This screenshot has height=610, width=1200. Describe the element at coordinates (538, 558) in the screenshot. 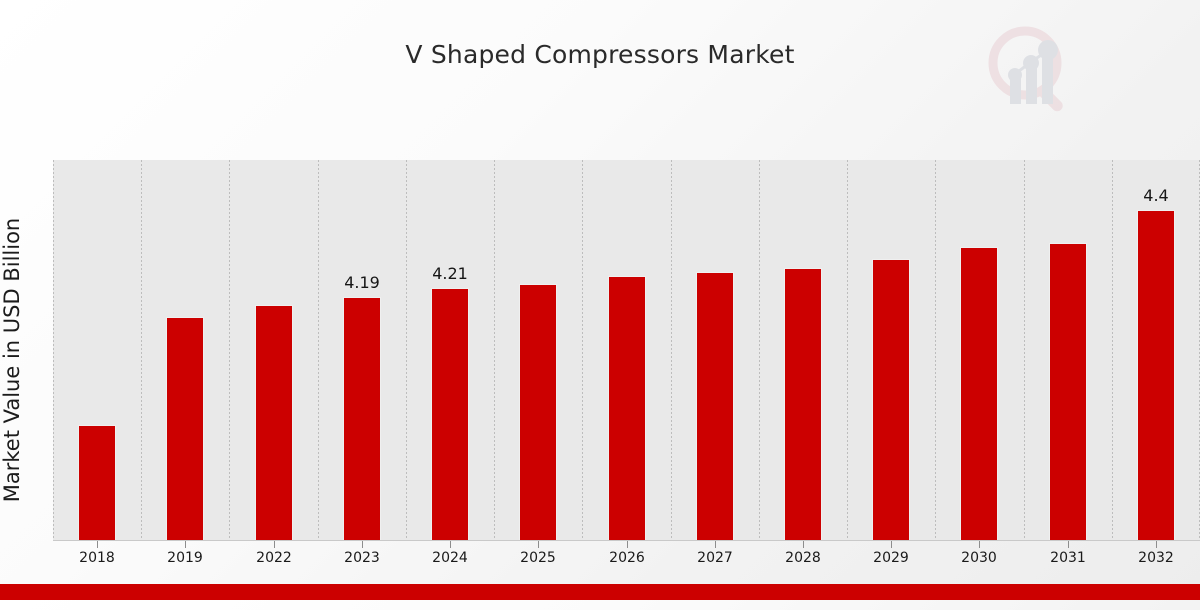

I see `x-tick-label-2025: 2025` at that location.